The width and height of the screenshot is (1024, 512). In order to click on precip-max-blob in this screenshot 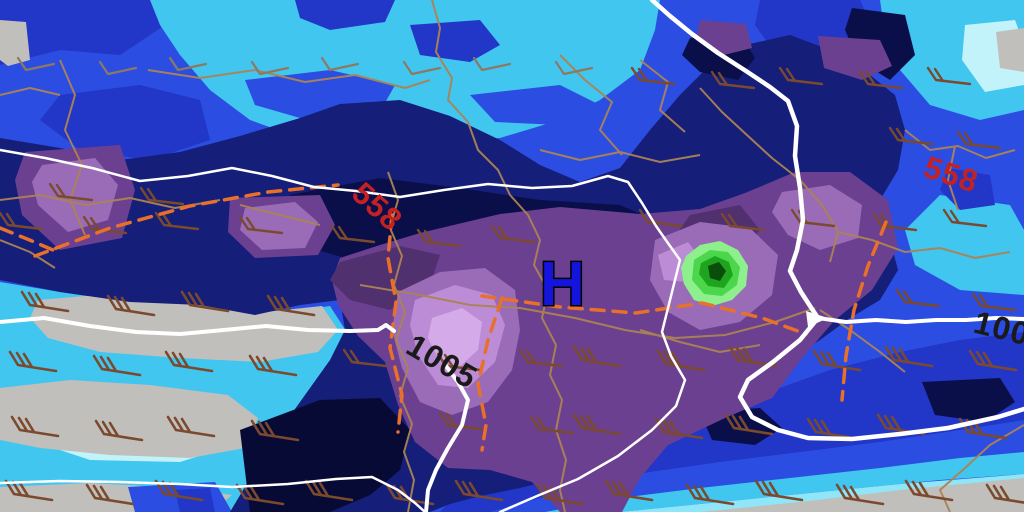, I will do `click(714, 273)`.